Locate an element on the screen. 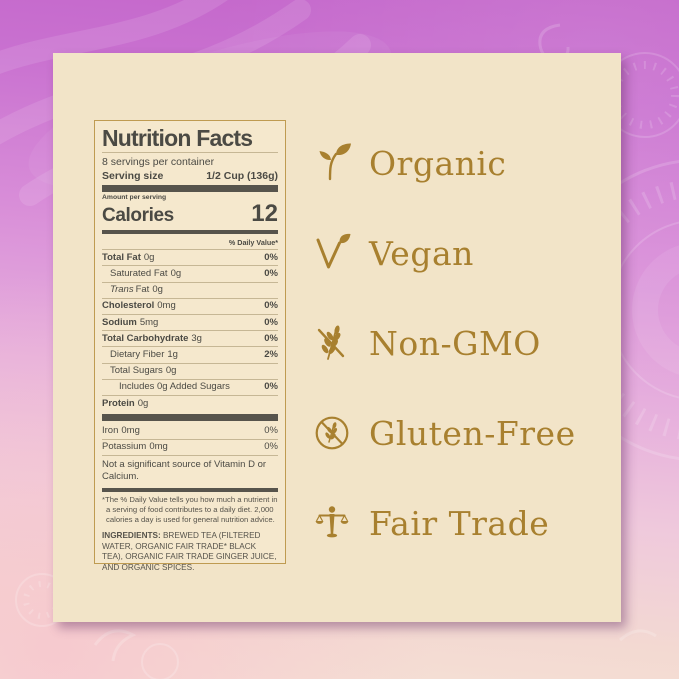  sprout-icon is located at coordinates (332, 163).